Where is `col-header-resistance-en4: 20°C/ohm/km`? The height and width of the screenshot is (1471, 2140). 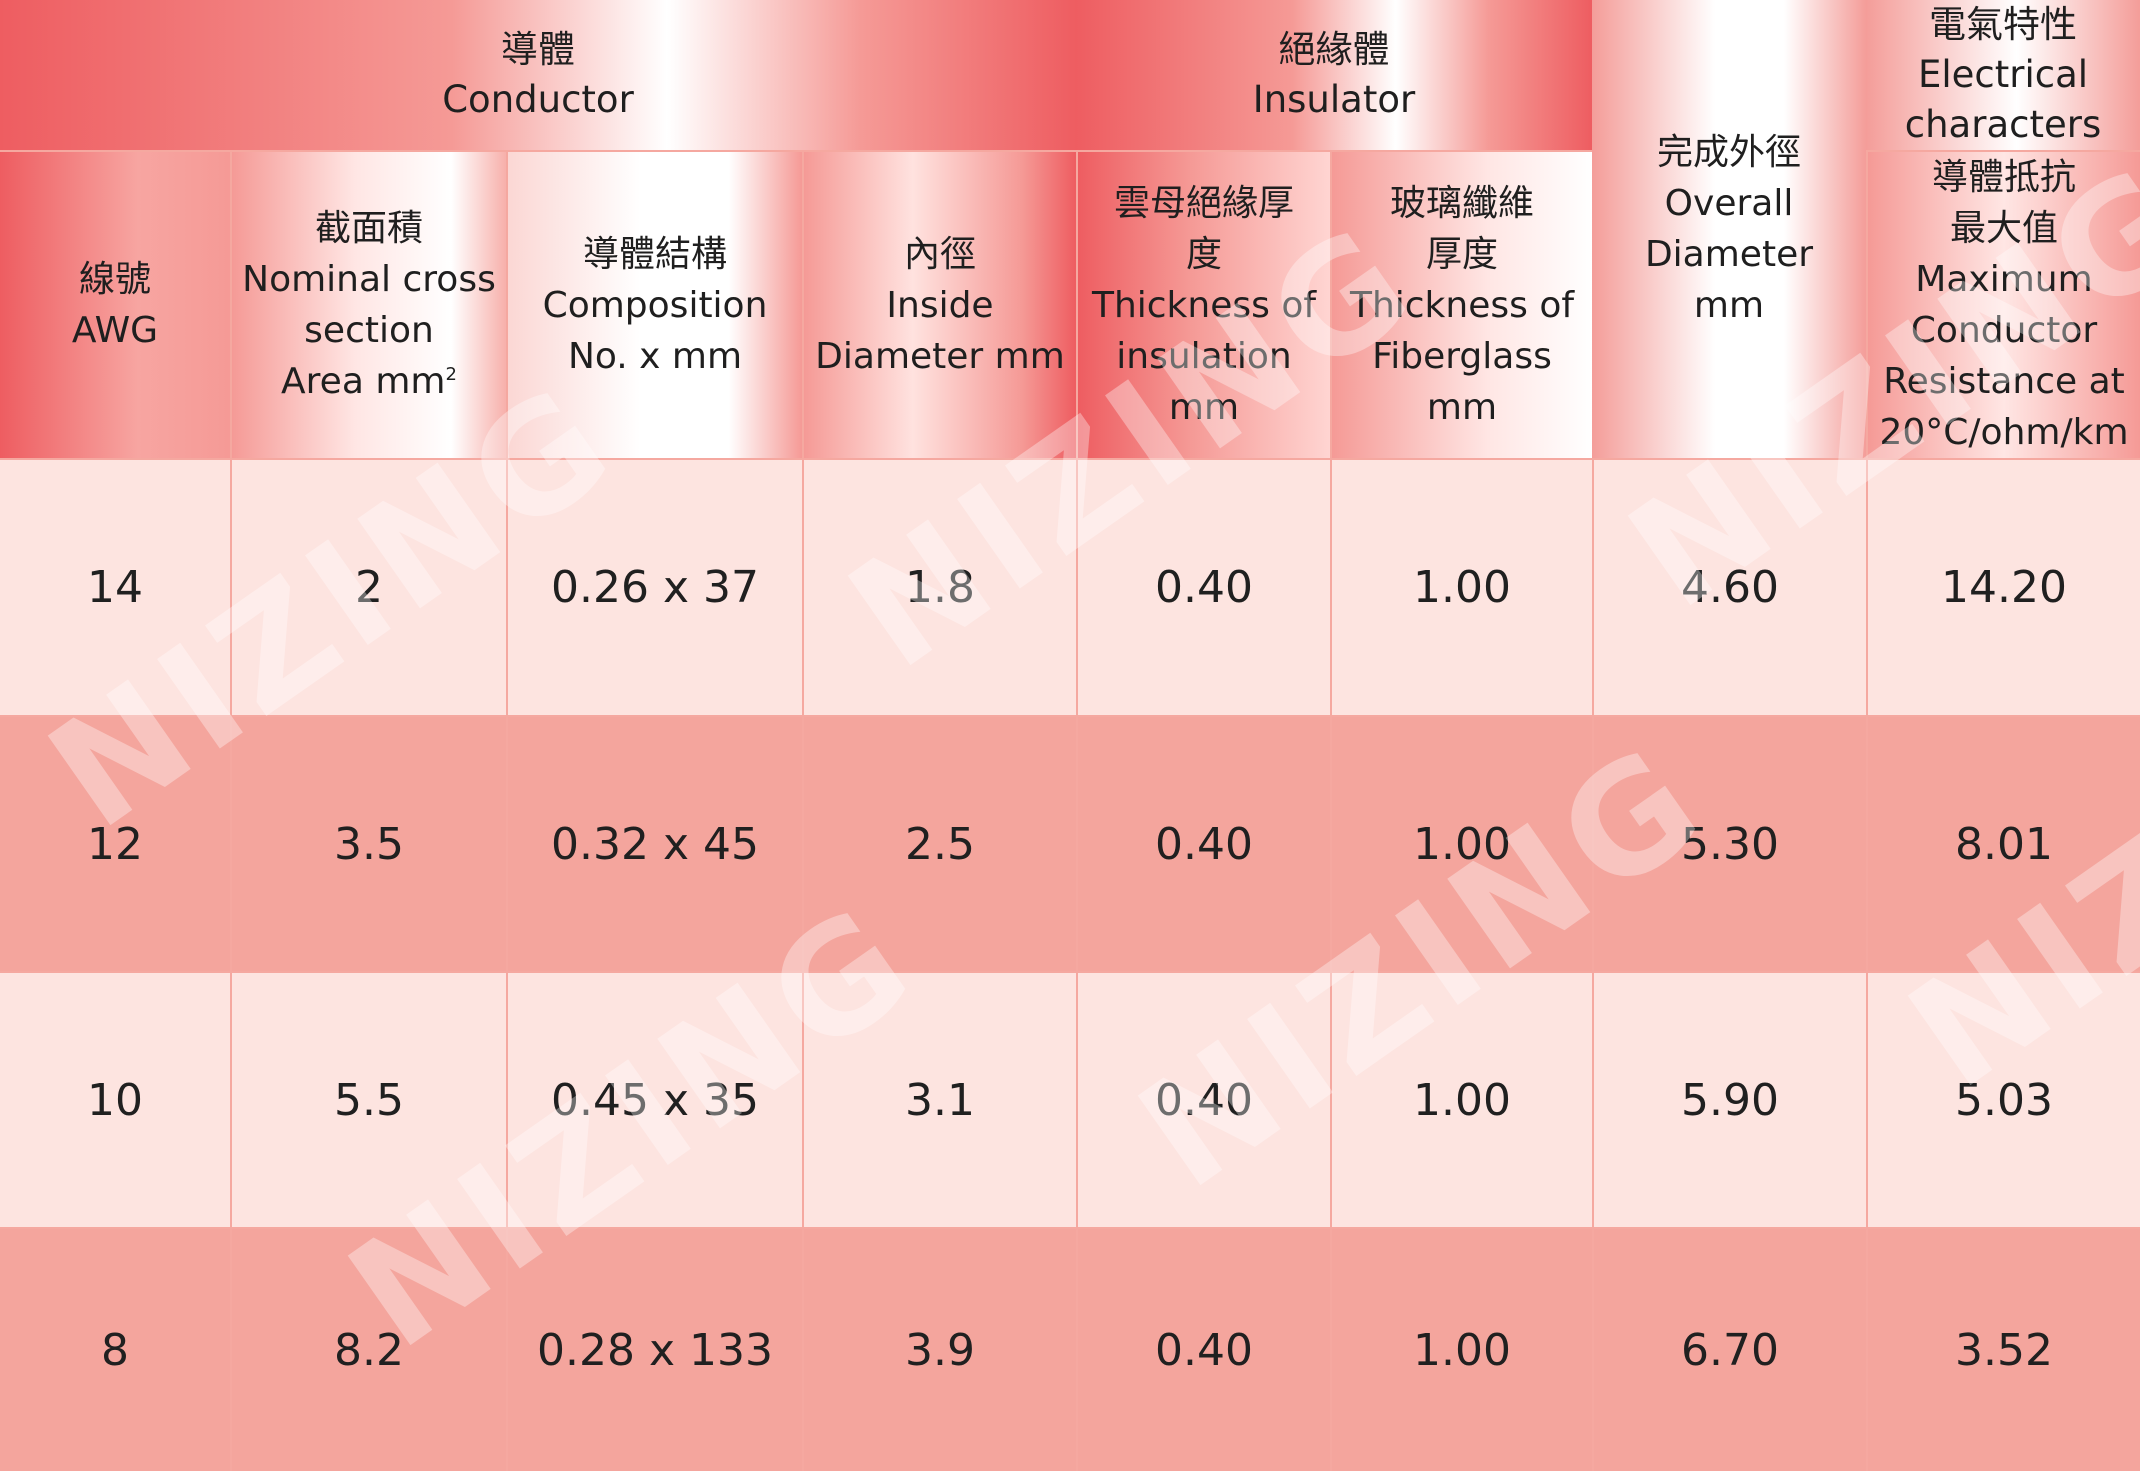
col-header-resistance-en4: 20°C/ohm/km is located at coordinates (2004, 432).